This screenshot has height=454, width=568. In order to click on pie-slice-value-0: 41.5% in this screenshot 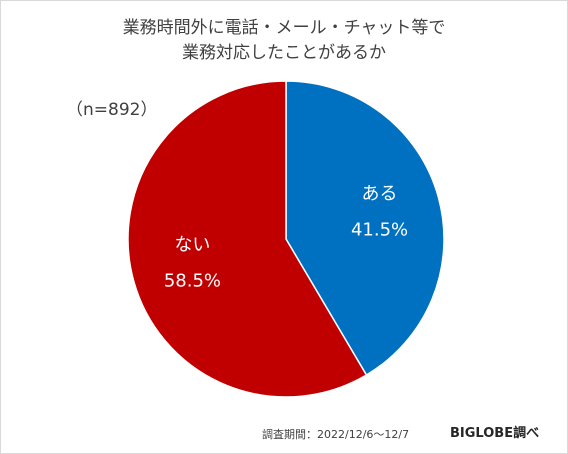, I will do `click(379, 229)`.